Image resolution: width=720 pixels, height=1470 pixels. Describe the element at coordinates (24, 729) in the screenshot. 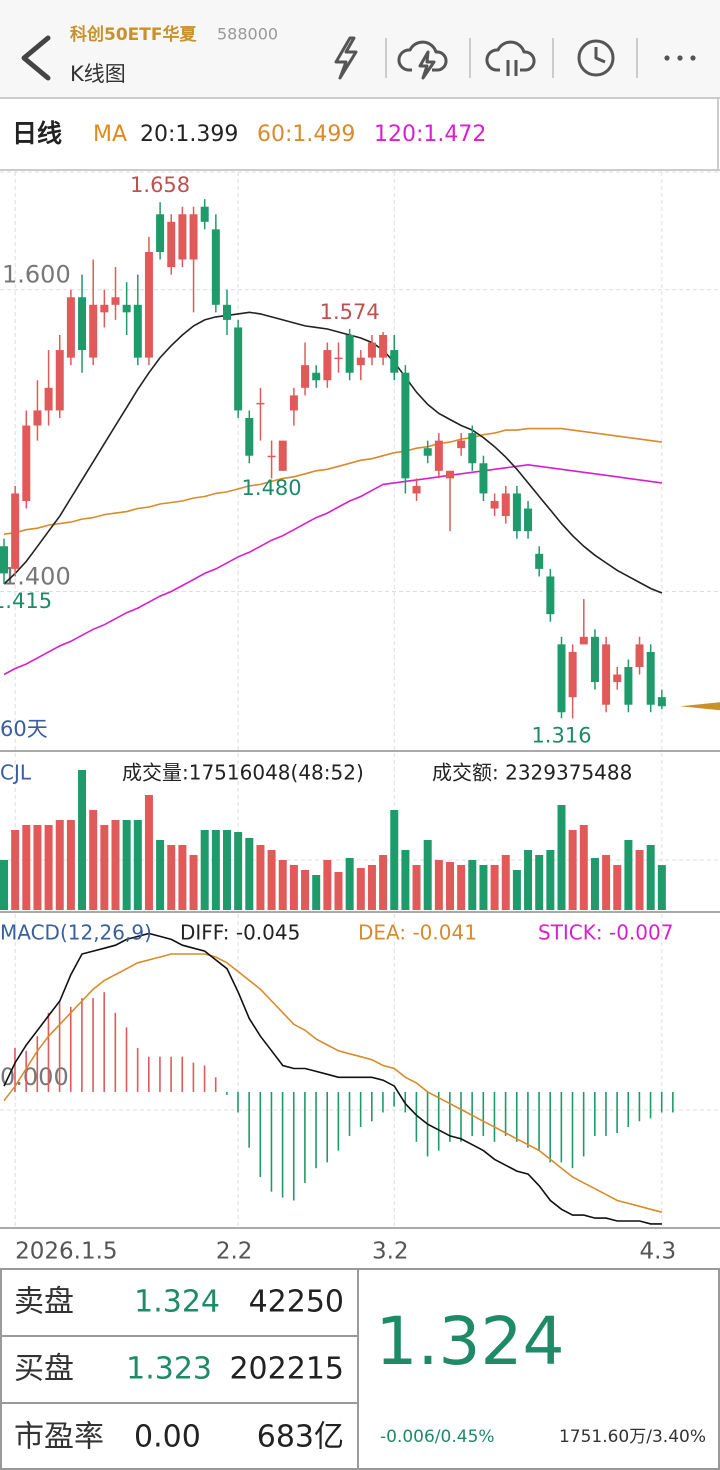

I see `range-label: 60天` at that location.